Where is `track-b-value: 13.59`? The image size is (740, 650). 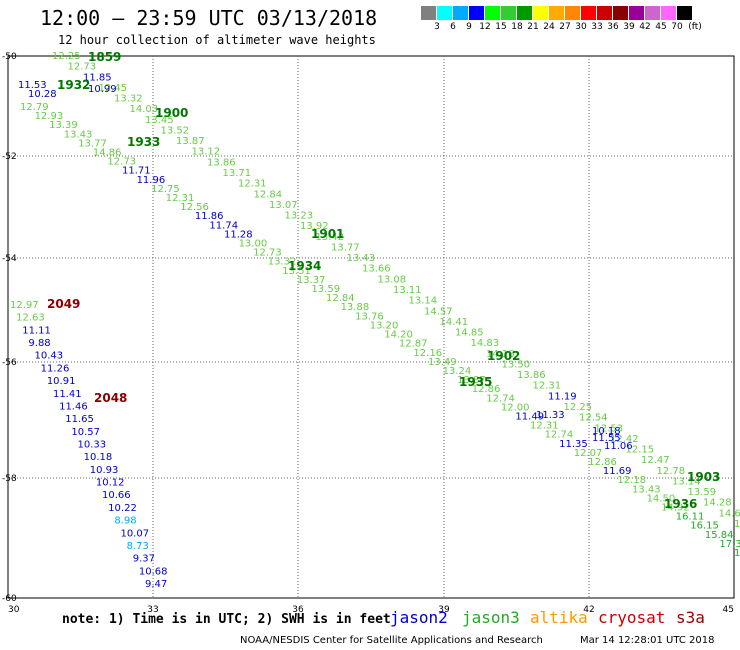 track-b-value: 13.59 is located at coordinates (325, 289).